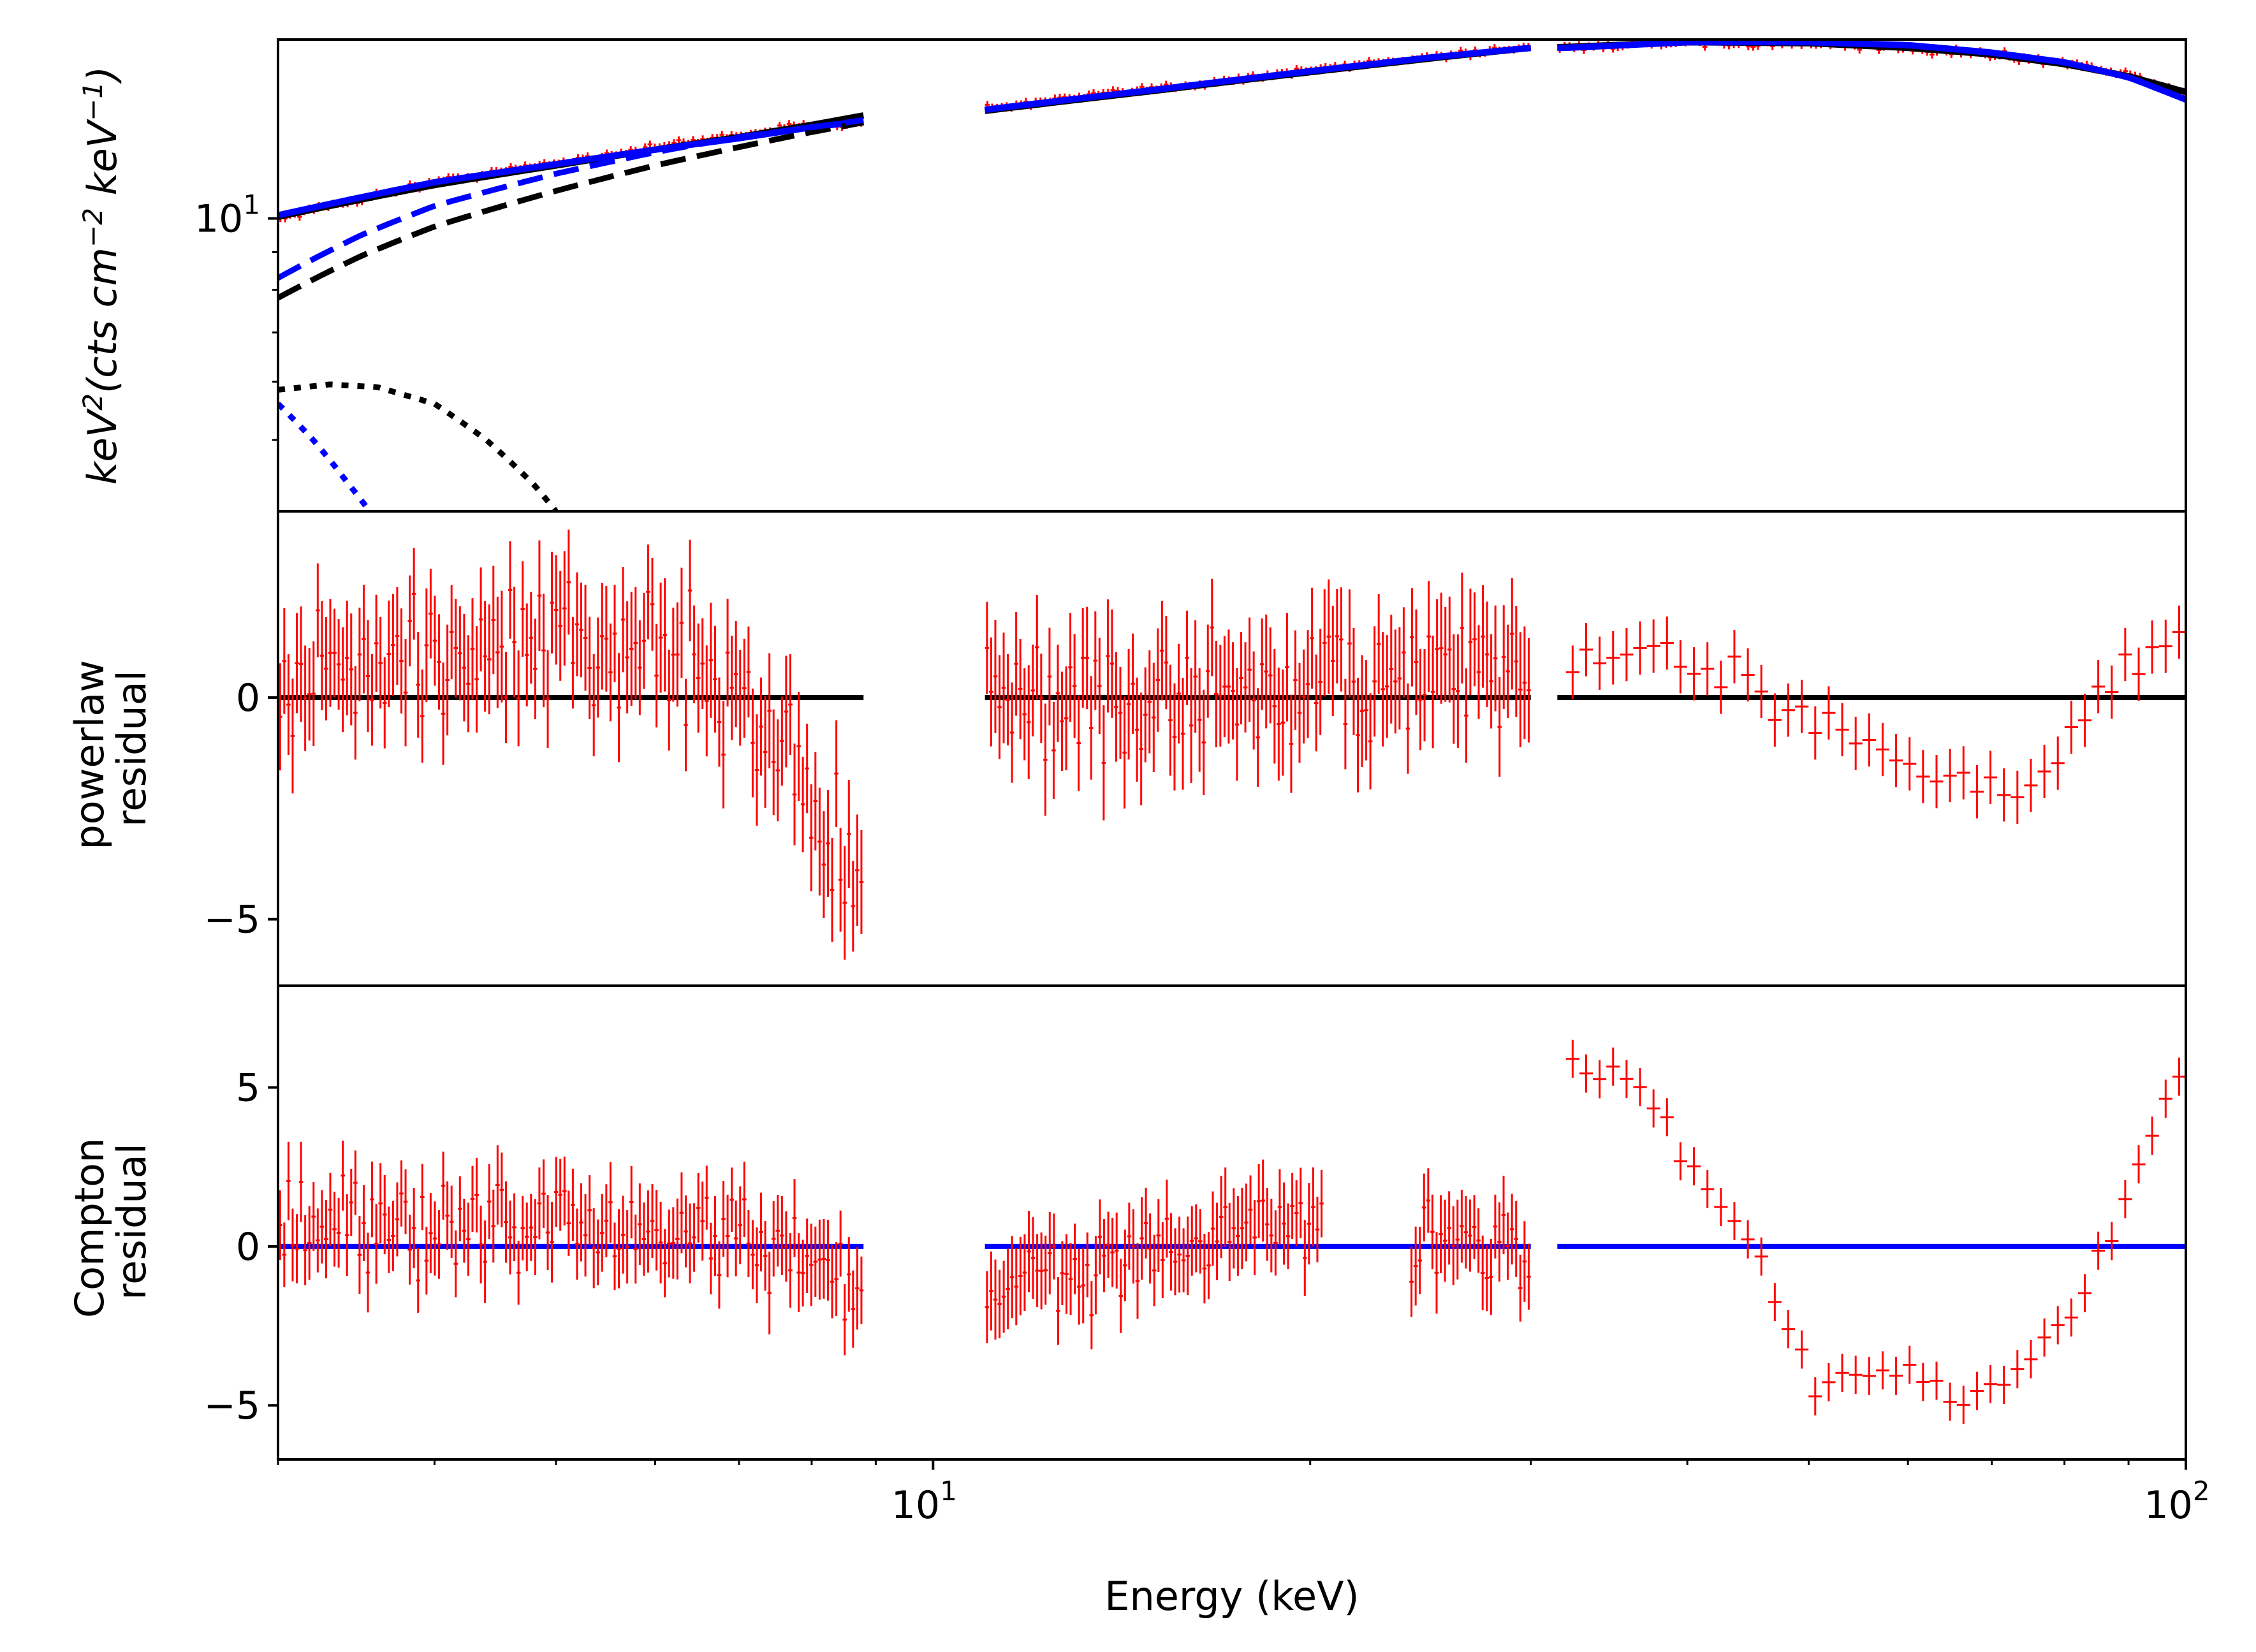  What do you see at coordinates (110, 1222) in the screenshot?
I see `compton-residual-y-axis-label: Compton residual` at bounding box center [110, 1222].